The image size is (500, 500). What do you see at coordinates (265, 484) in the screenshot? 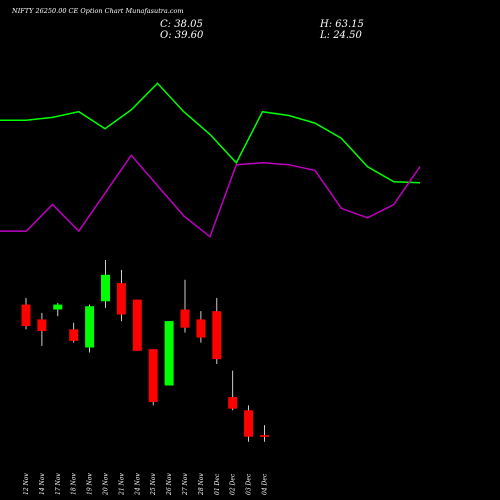
I see `x-tick-label: 04 Dec` at bounding box center [265, 484].